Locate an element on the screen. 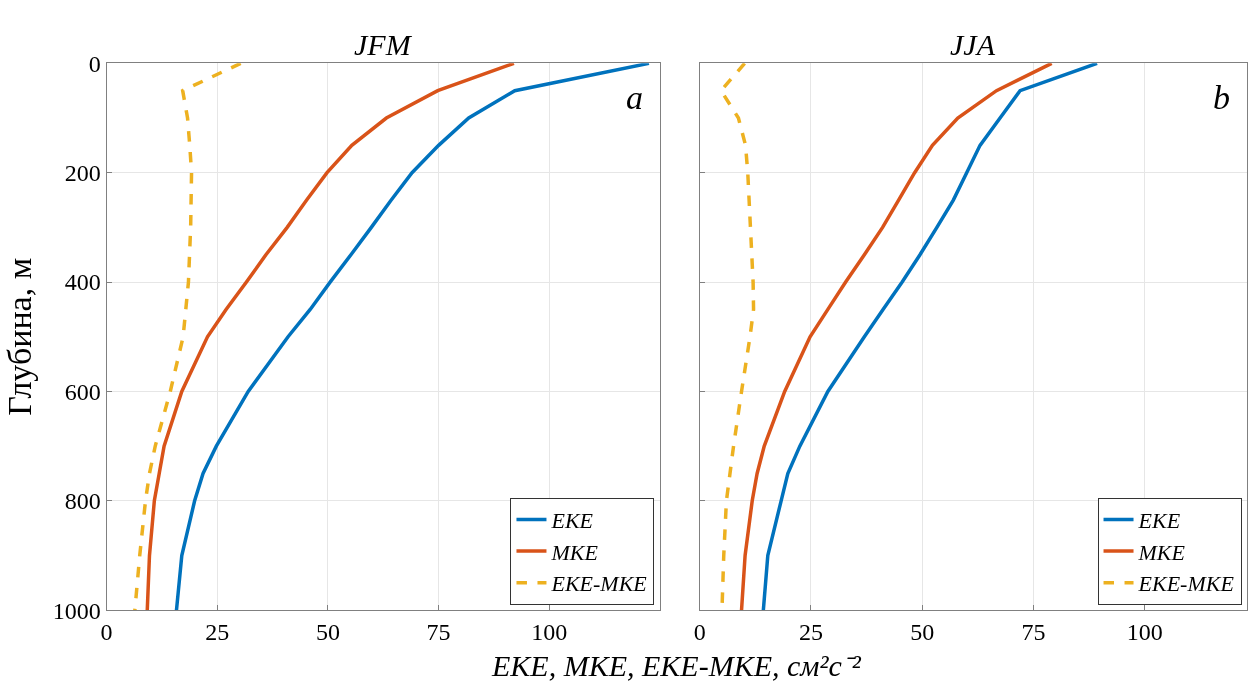 The image size is (1249, 697). y-tick-label: 800 is located at coordinates (82, 501).